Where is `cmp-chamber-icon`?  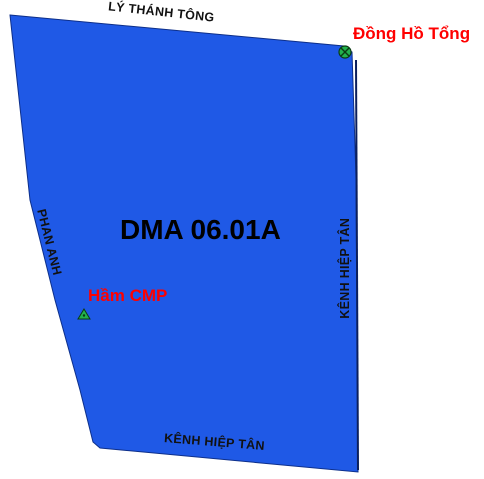 cmp-chamber-icon is located at coordinates (84, 314).